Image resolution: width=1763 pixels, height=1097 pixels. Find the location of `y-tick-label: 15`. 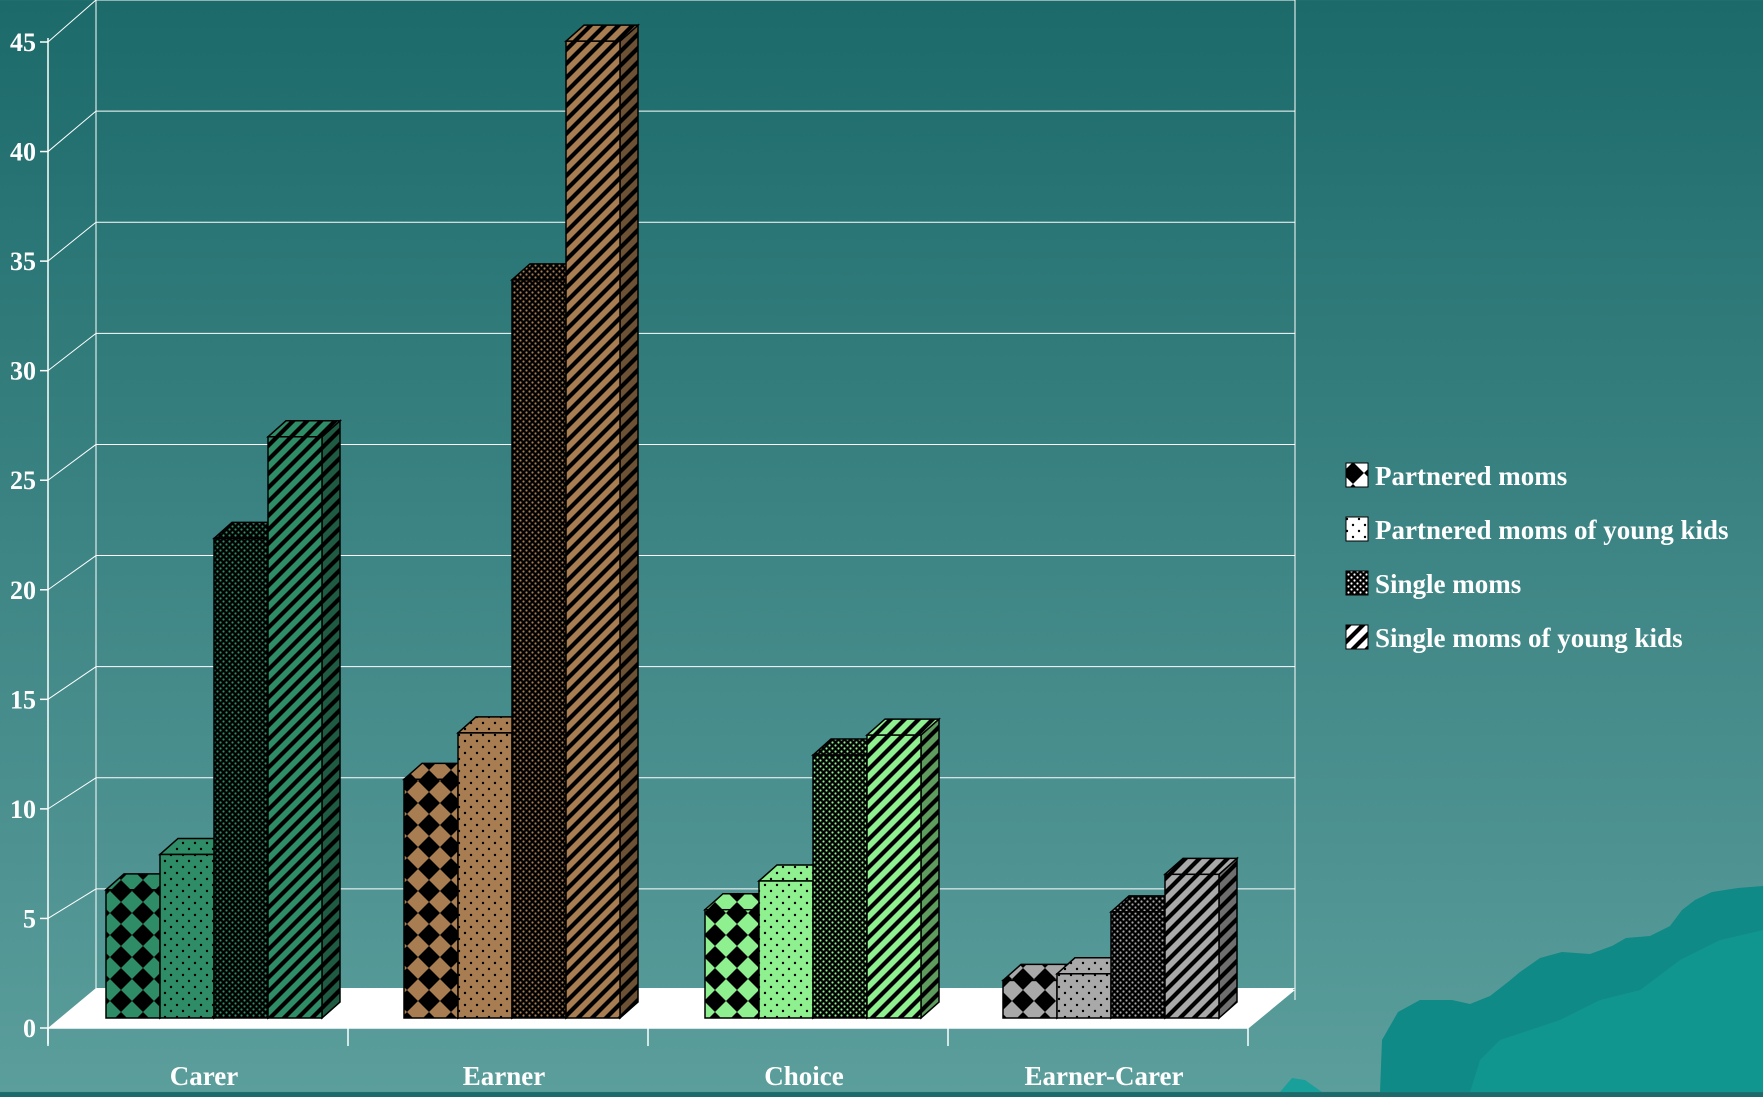

y-tick-label: 15 is located at coordinates (23, 699).